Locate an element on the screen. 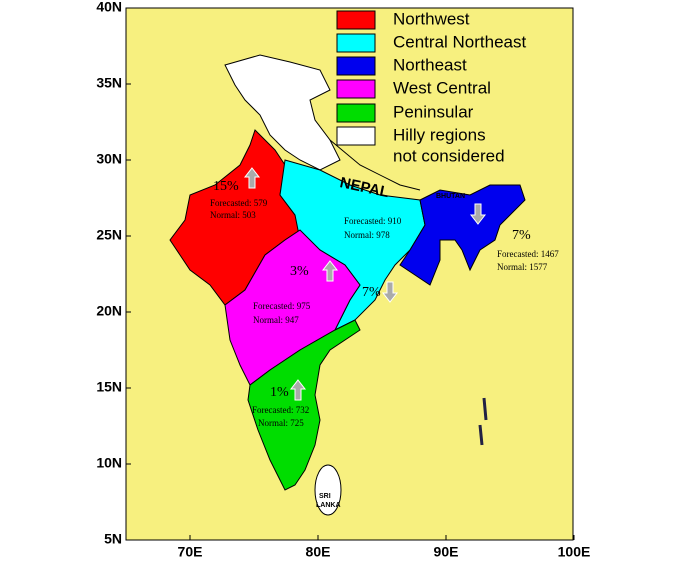 Image resolution: width=680 pixels, height=581 pixels. legend-label: Northwest is located at coordinates (431, 18).